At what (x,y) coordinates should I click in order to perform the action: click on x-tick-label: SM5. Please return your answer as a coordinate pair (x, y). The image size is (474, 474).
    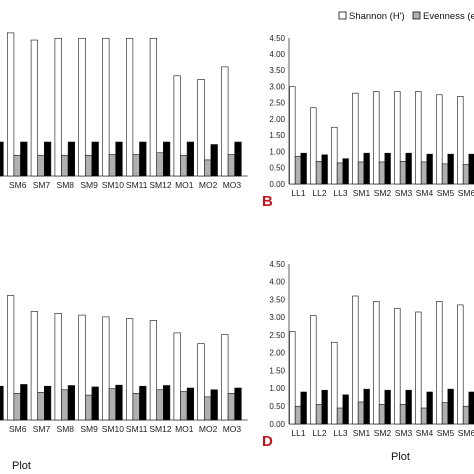
    Looking at the image, I should click on (446, 193).